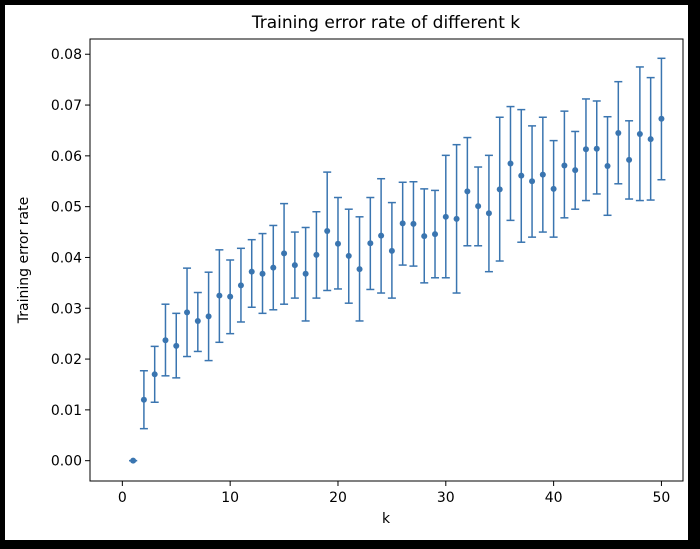 The width and height of the screenshot is (700, 549). I want to click on errorbar-point-k28, so click(424, 236).